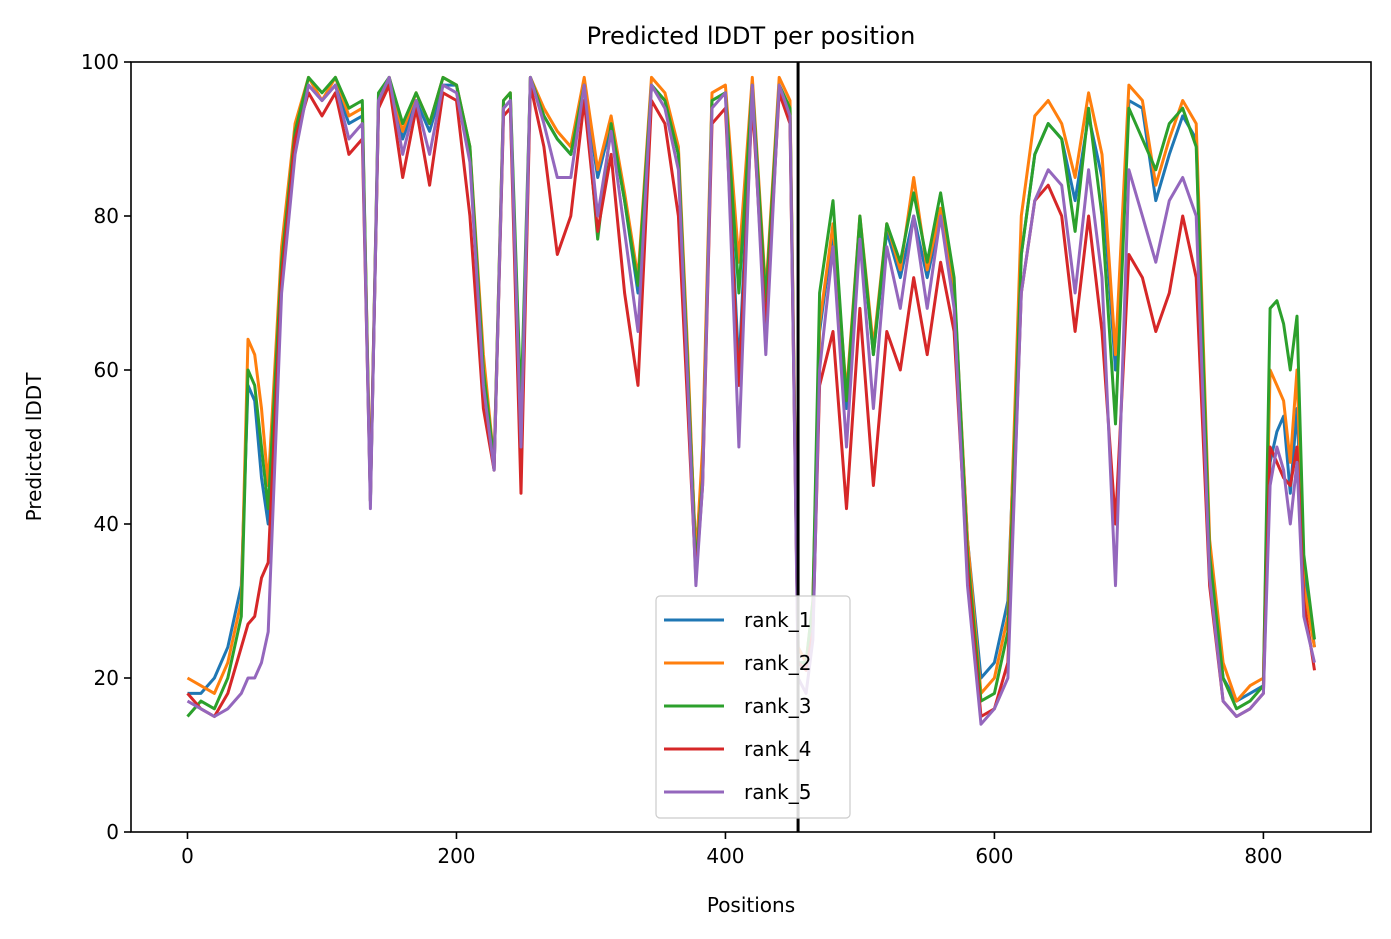 The width and height of the screenshot is (1391, 939). I want to click on legend-label-rank_5: rank_5, so click(777, 792).